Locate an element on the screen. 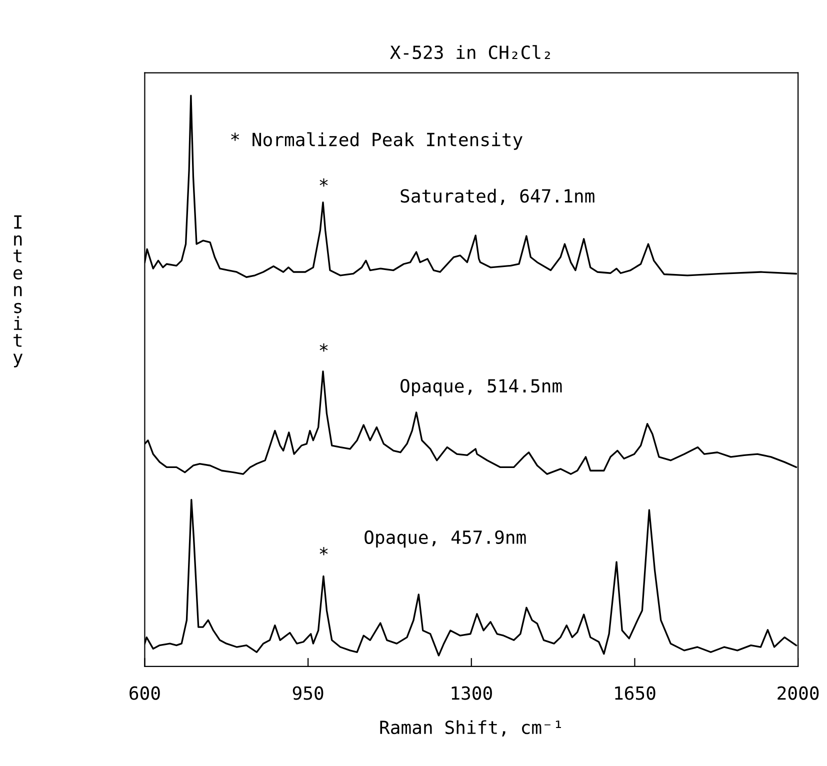 Image resolution: width=827 pixels, height=766 pixels. x-tick-label: 600 is located at coordinates (145, 693).